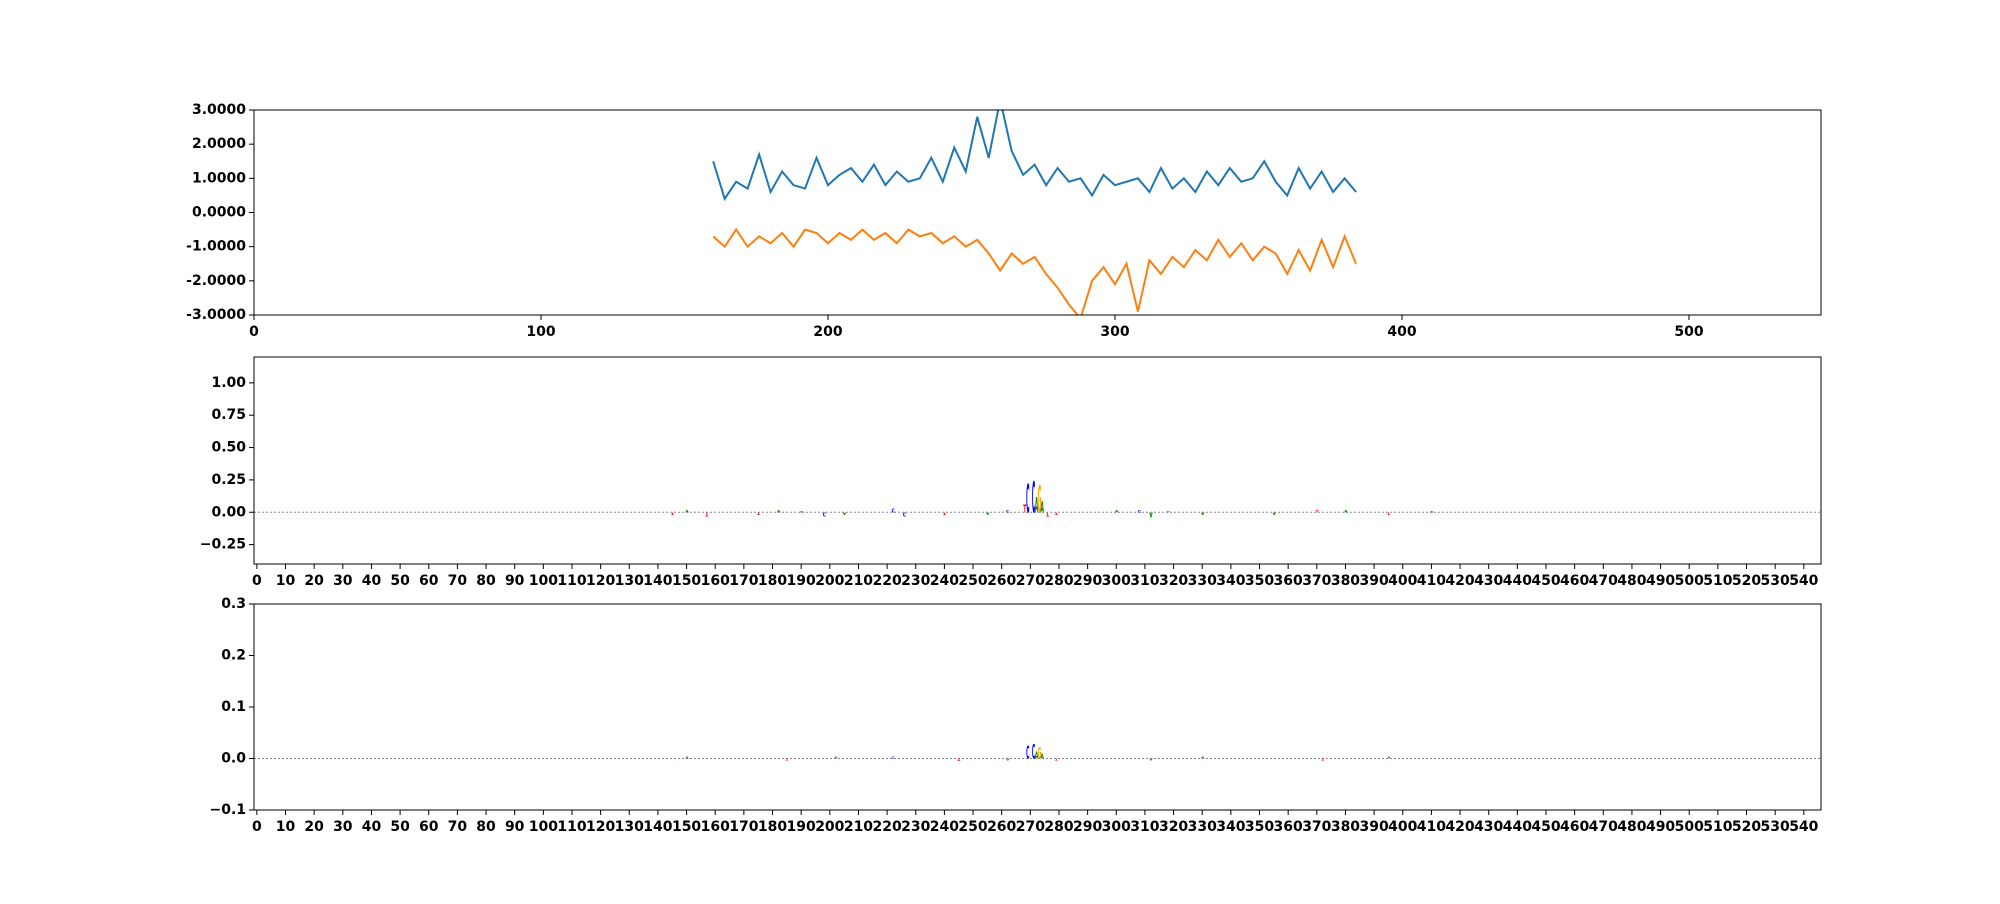 The image size is (2000, 904). What do you see at coordinates (1058, 581) in the screenshot?
I see `x-tick-label: 280` at bounding box center [1058, 581].